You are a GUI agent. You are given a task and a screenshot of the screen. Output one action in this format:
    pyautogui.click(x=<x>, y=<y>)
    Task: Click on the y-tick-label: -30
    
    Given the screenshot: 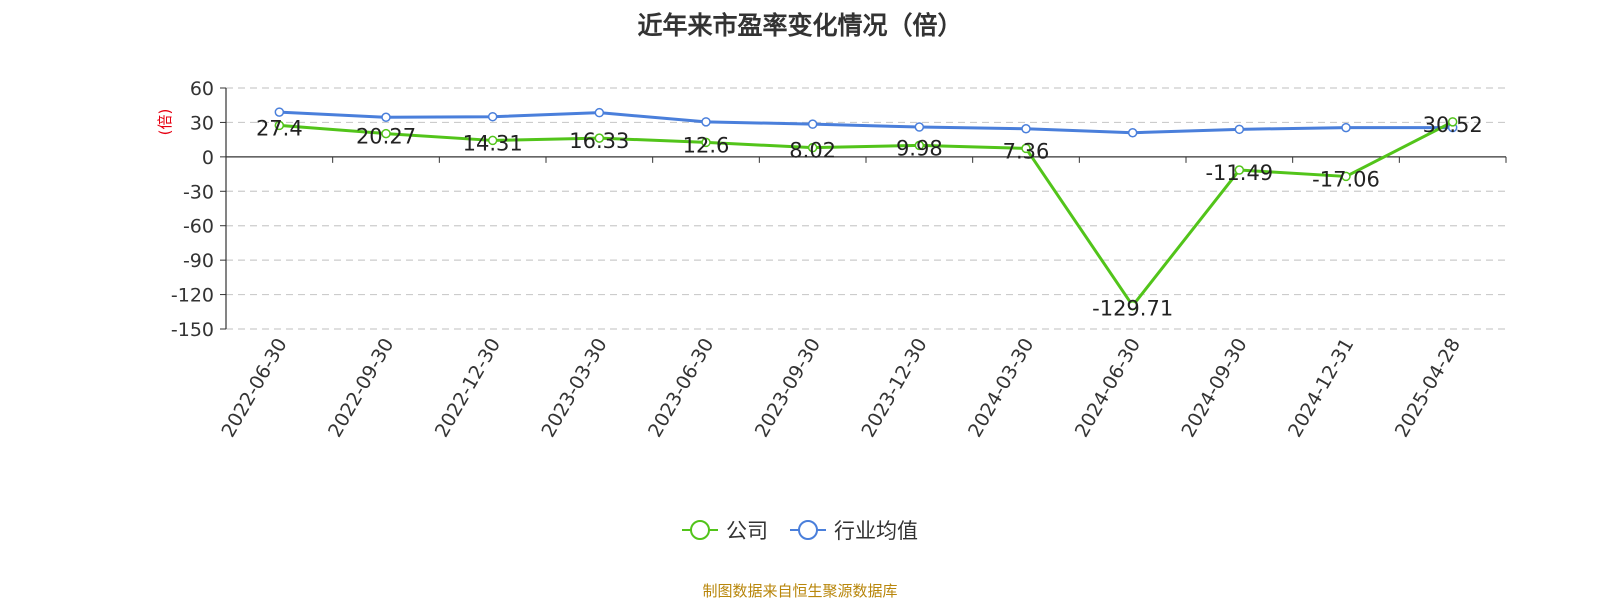 What is the action you would take?
    pyautogui.click(x=198, y=192)
    